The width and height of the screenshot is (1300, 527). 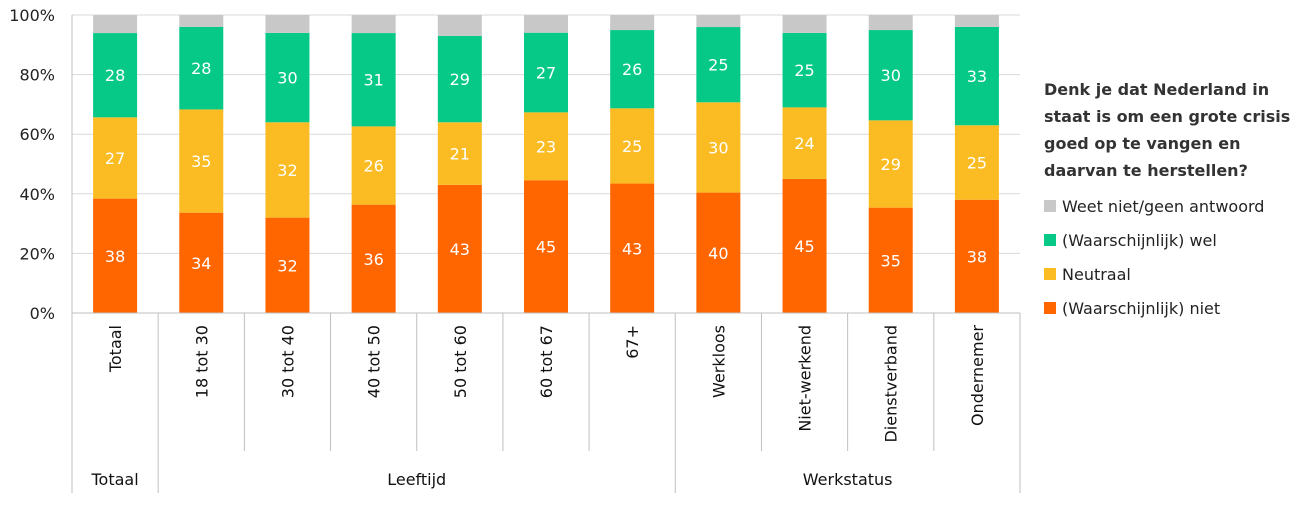 I want to click on category-label: 50 tot 60, so click(x=460, y=361).